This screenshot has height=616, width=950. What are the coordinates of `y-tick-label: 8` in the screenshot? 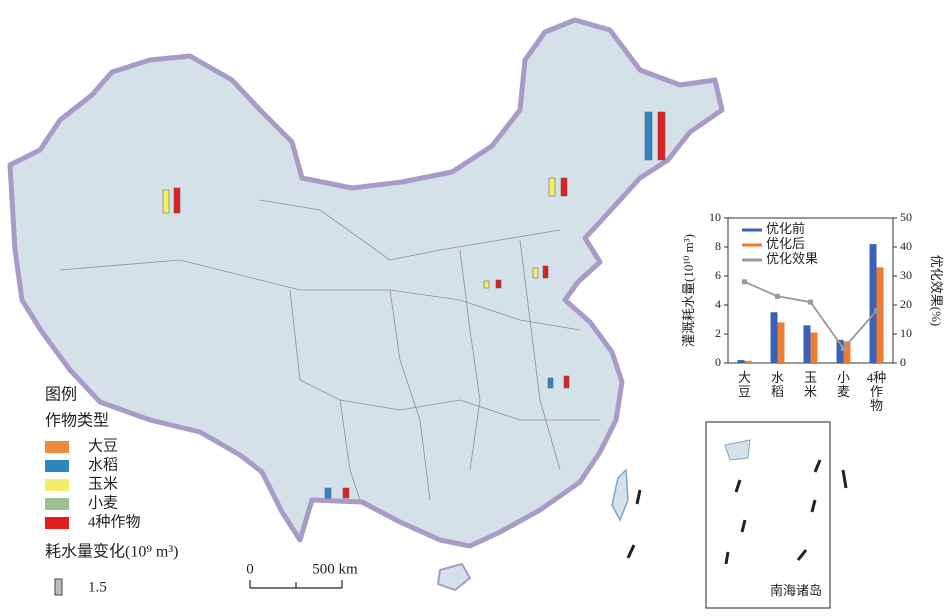 It's located at (718, 246).